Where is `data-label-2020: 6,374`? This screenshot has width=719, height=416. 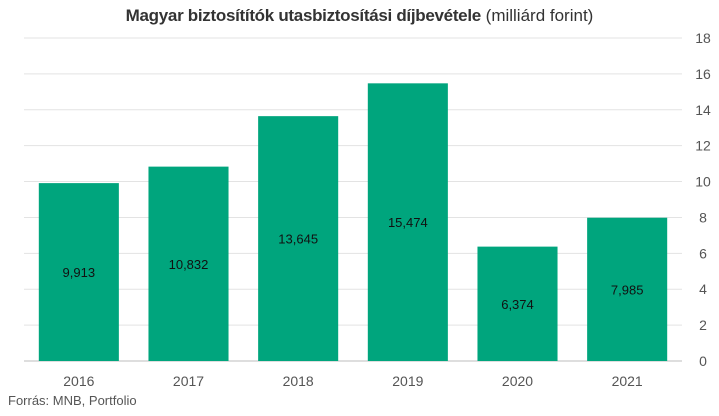
data-label-2020: 6,374 is located at coordinates (517, 304).